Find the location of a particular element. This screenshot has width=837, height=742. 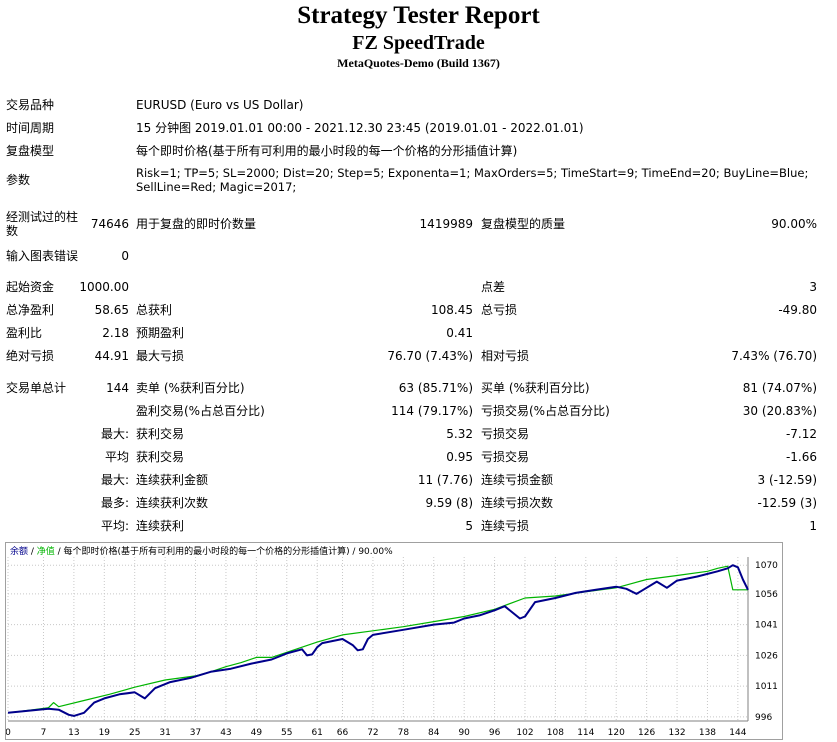

x-tick-label: 7 is located at coordinates (44, 733).